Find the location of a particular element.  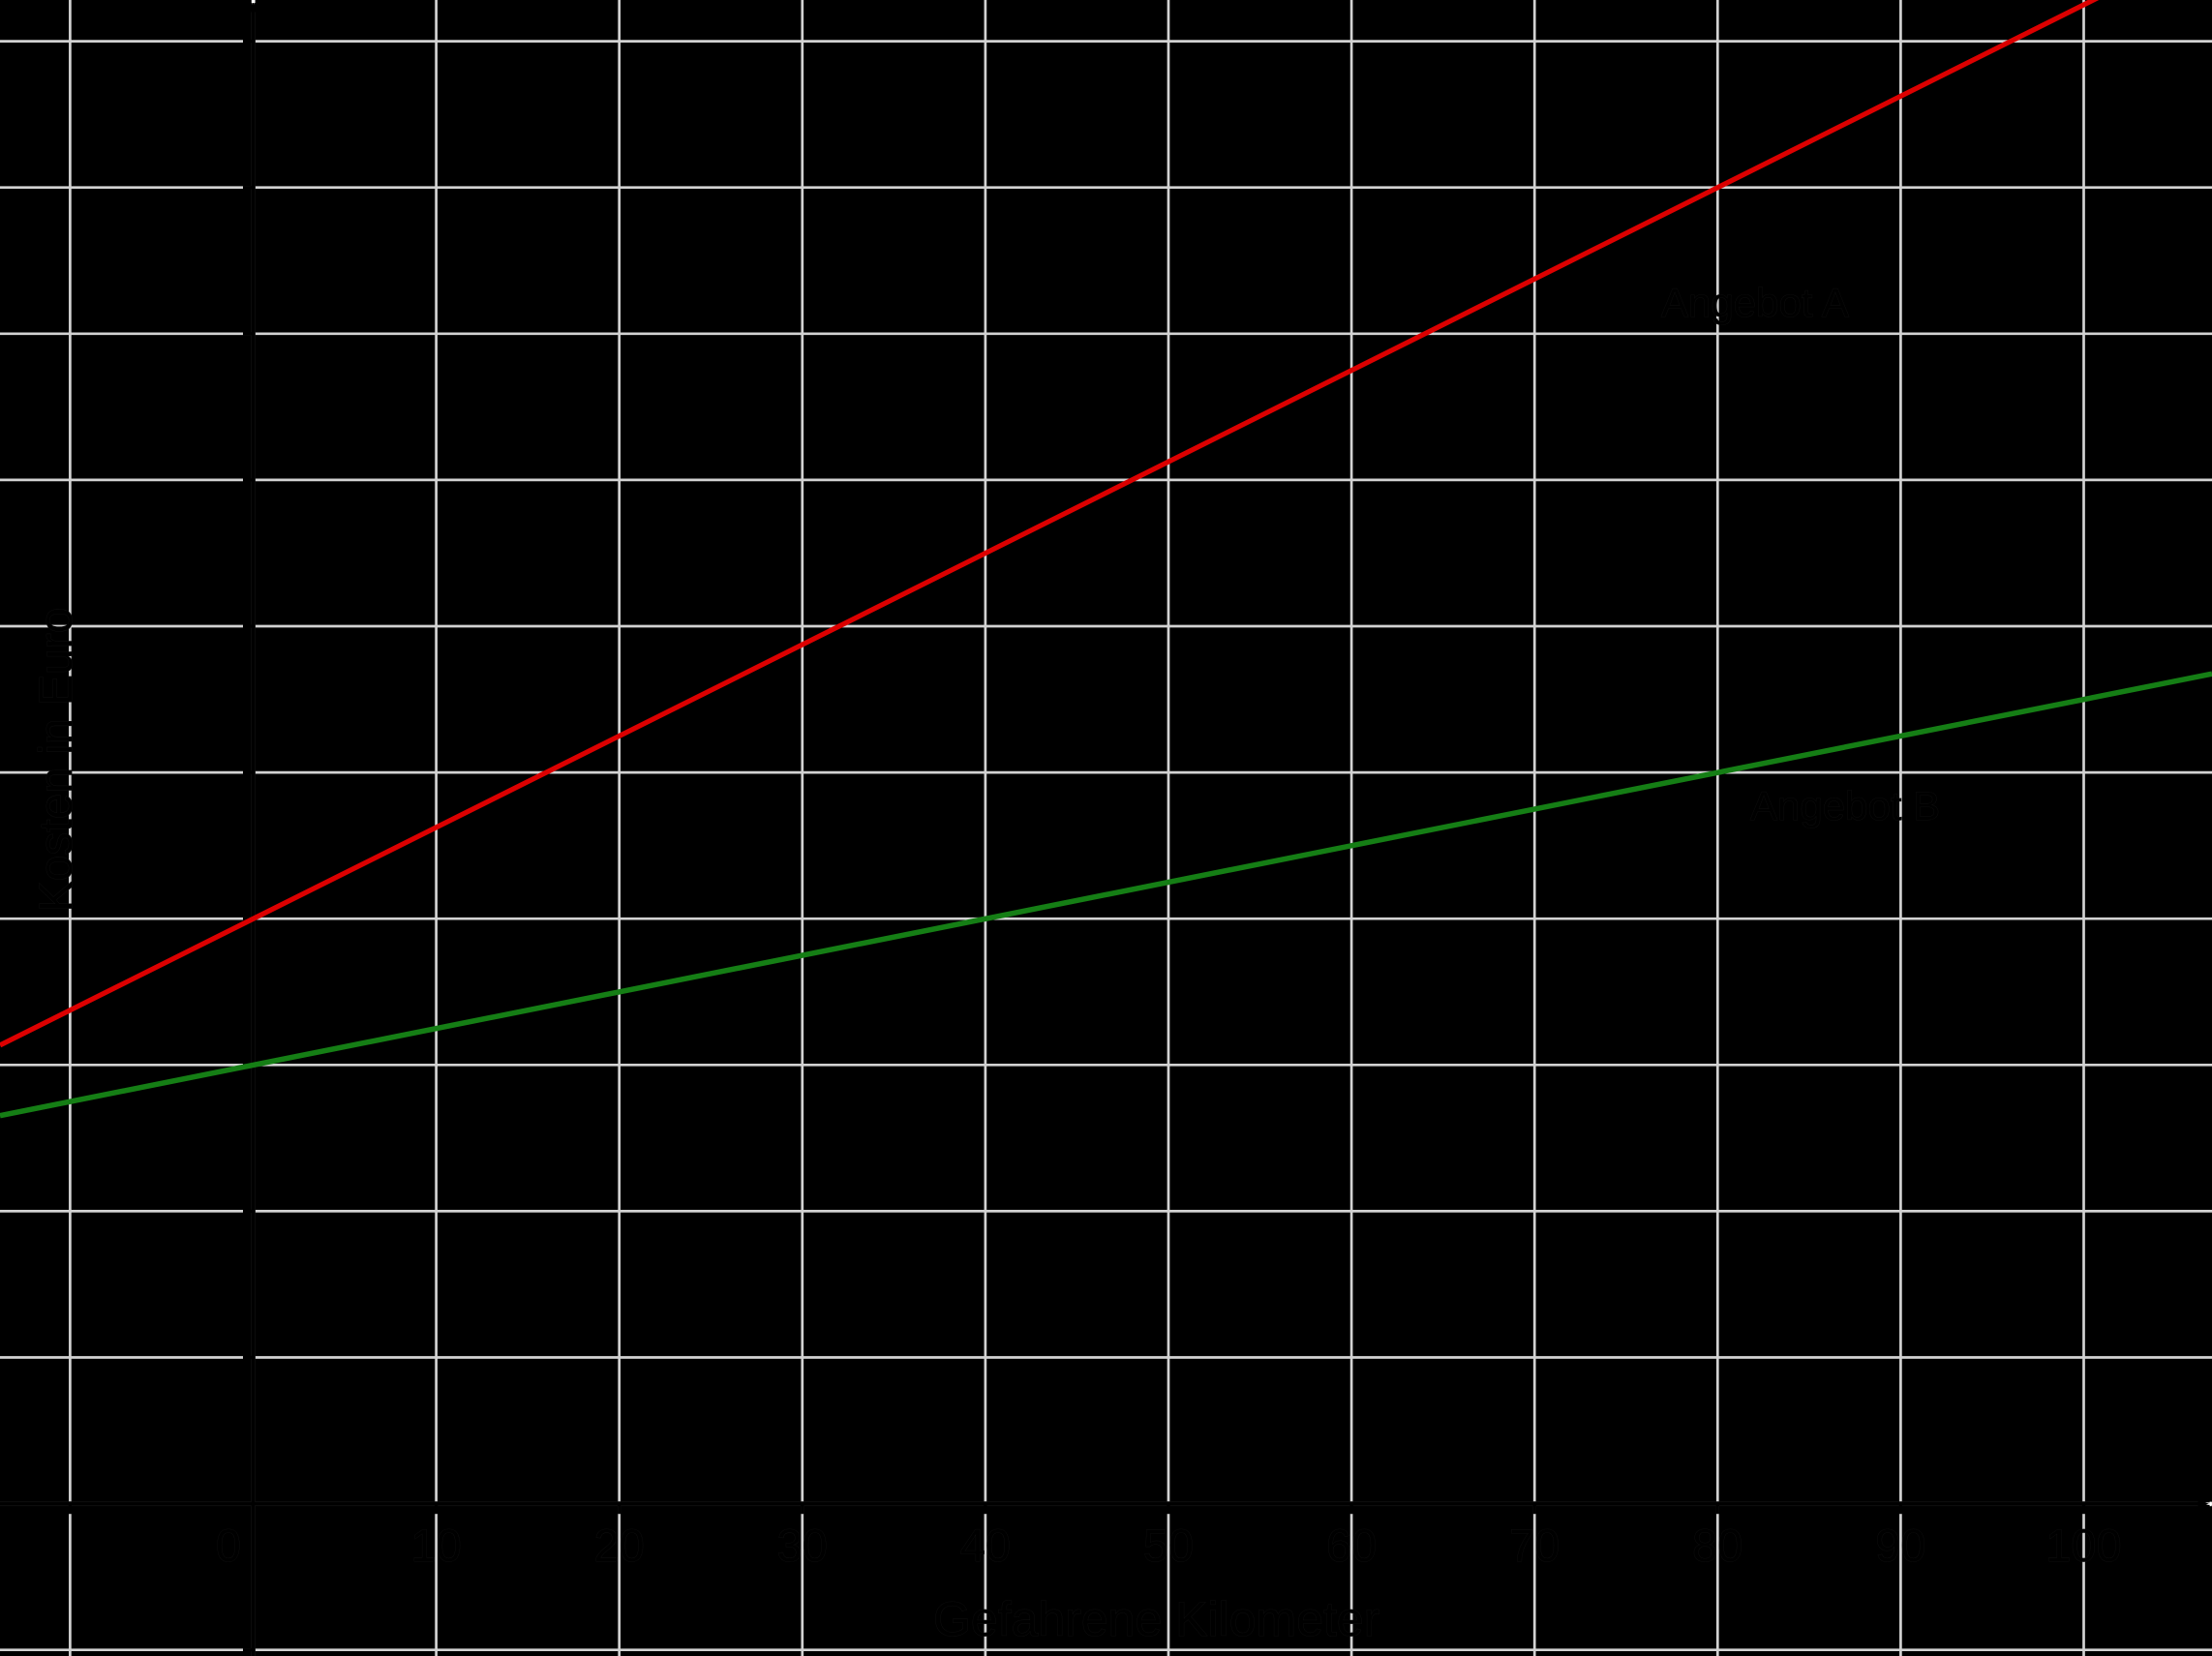

x-tick-label: 80 is located at coordinates (1717, 1545).